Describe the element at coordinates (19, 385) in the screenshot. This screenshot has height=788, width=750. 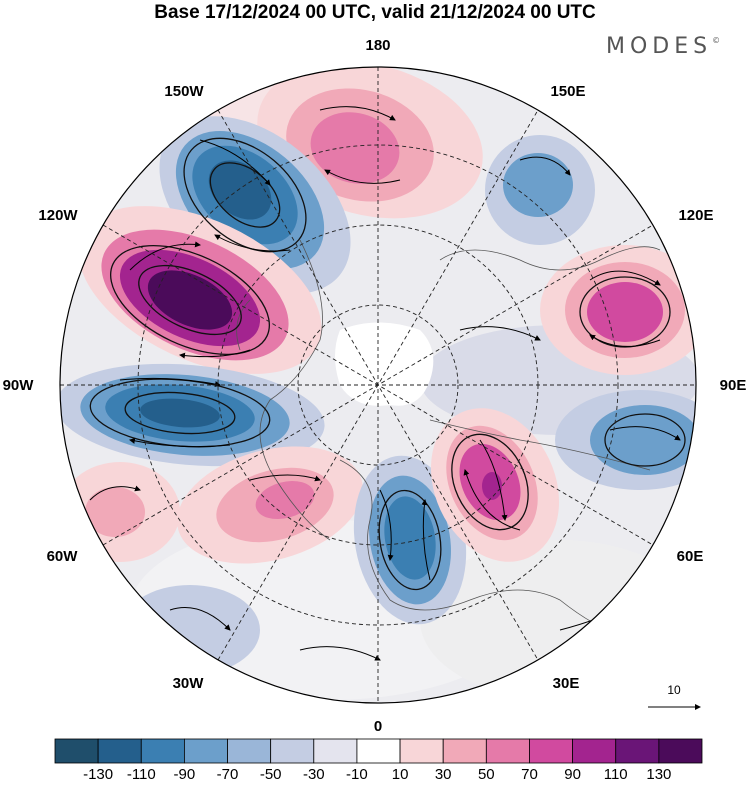
I see `lon-label-90w: 90W` at that location.